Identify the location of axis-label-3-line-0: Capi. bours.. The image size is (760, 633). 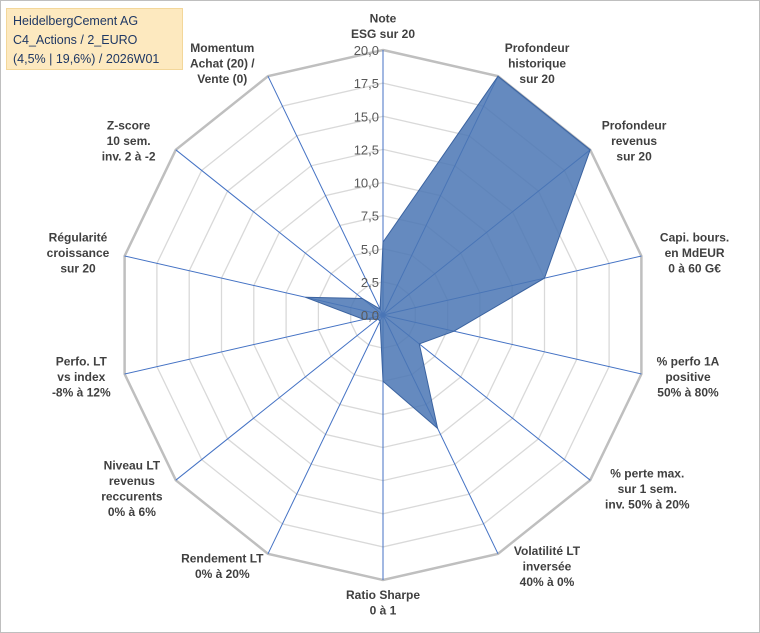
(694, 237).